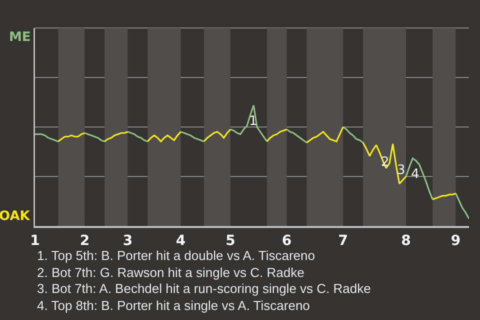  Describe the element at coordinates (170, 272) in the screenshot. I see `text: 2. Bot 7th: G. Rawson hit a single vs C. Radke` at that location.